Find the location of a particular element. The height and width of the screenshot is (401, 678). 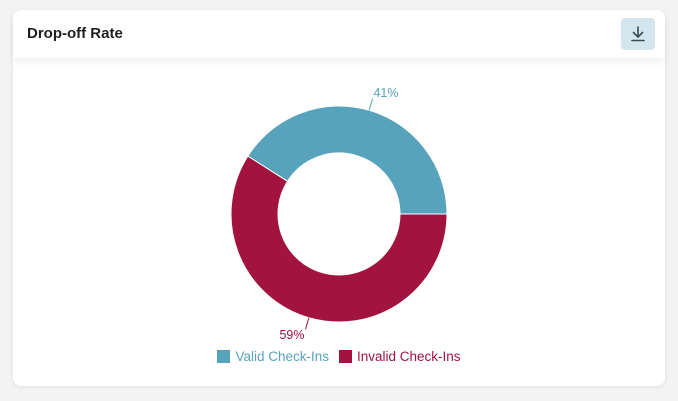

chart-legend: Valid Check-Ins Invalid Check-Ins is located at coordinates (339, 356).